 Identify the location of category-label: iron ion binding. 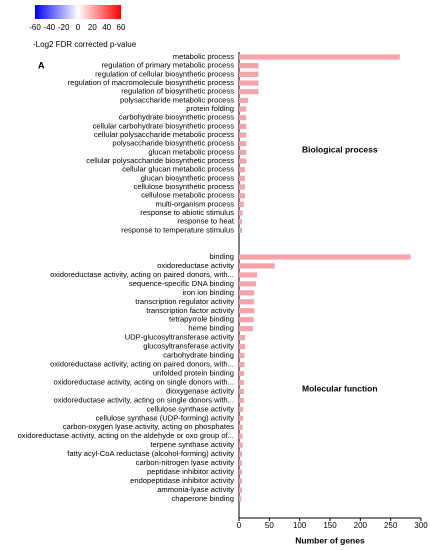
(208, 292).